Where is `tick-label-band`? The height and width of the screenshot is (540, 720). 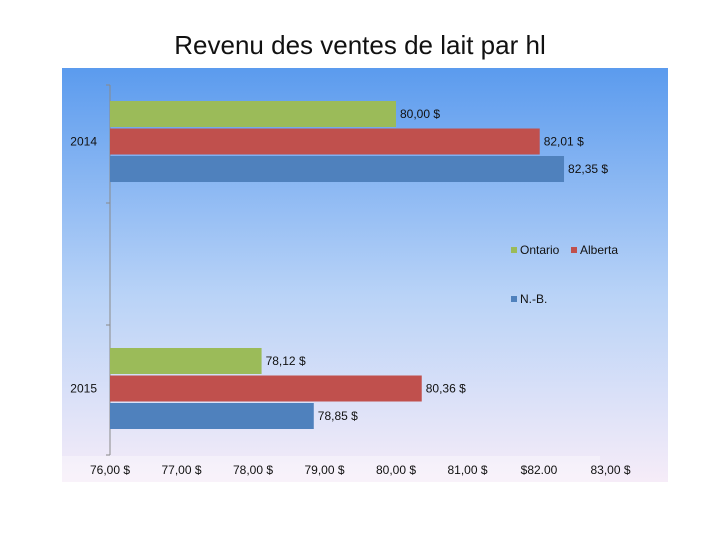
tick-label-band is located at coordinates (331, 469).